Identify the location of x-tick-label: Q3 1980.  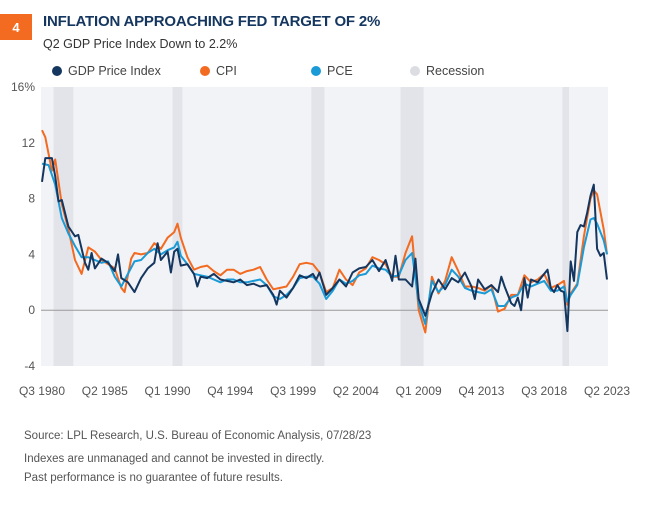
(42, 391).